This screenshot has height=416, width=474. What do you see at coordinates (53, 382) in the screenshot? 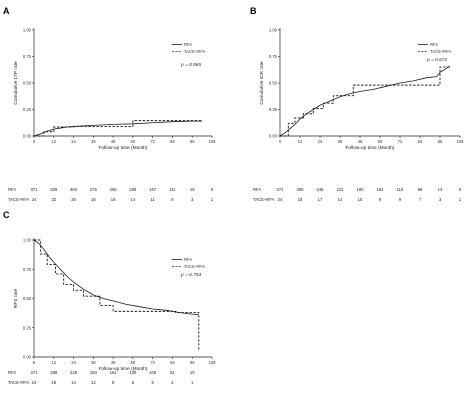
I see `risk-count: 18` at bounding box center [53, 382].